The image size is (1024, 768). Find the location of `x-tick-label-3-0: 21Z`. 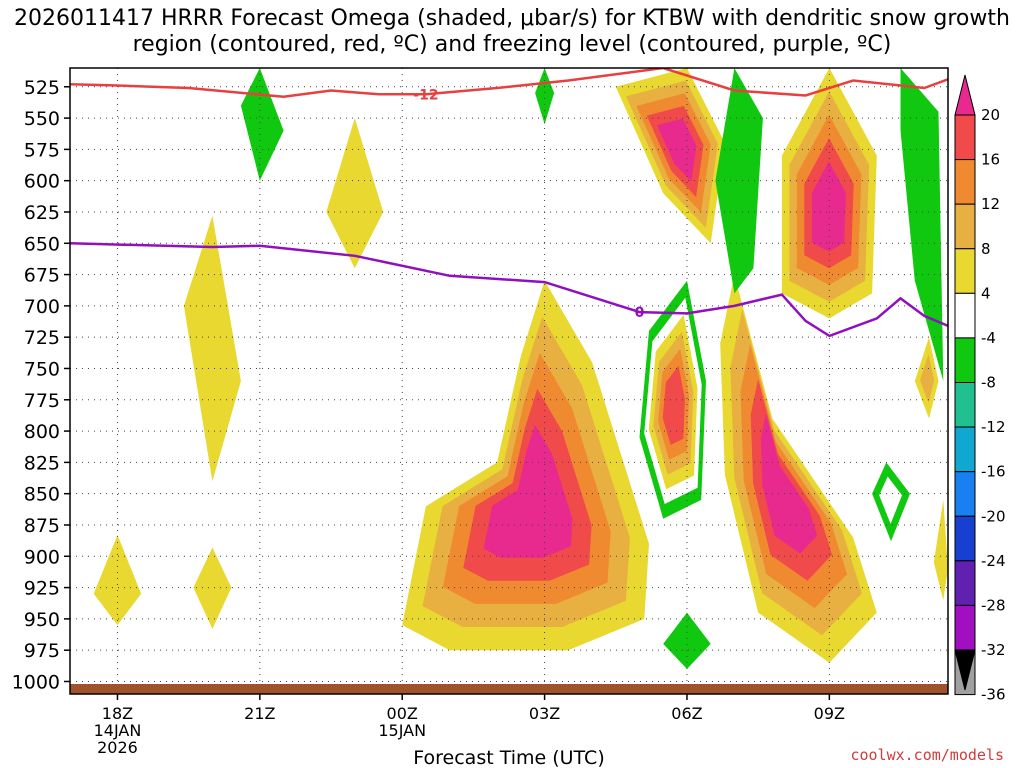

x-tick-label-3-0: 21Z is located at coordinates (259, 713).